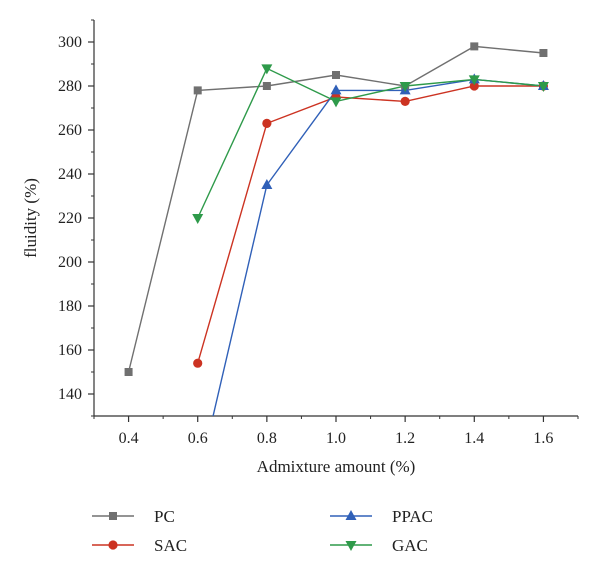 The image size is (600, 571). Describe the element at coordinates (262, 531) in the screenshot. I see `legend: PC SAC PPAC GAC` at that location.